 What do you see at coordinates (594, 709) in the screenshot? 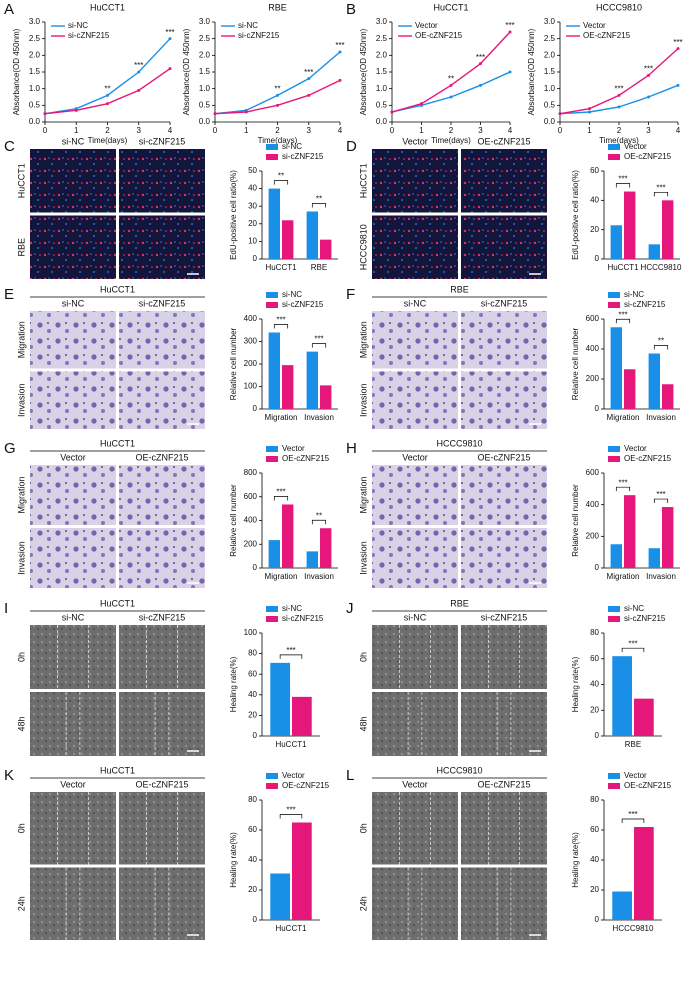
I see `y-tick-label: 20` at bounding box center [594, 709].